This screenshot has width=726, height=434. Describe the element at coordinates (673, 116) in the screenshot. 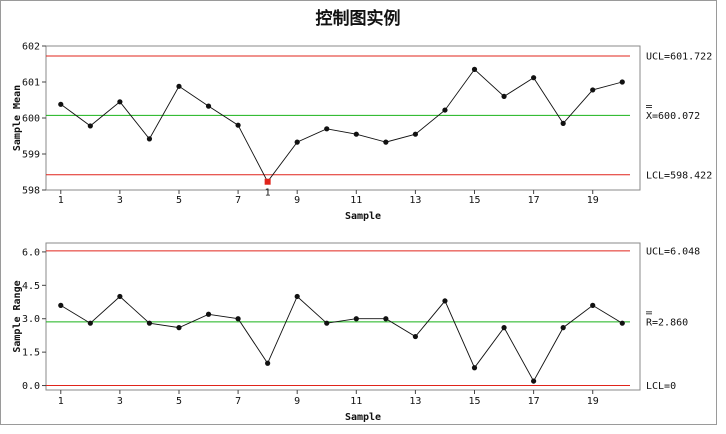

I see `cl-label: X=600.072` at that location.